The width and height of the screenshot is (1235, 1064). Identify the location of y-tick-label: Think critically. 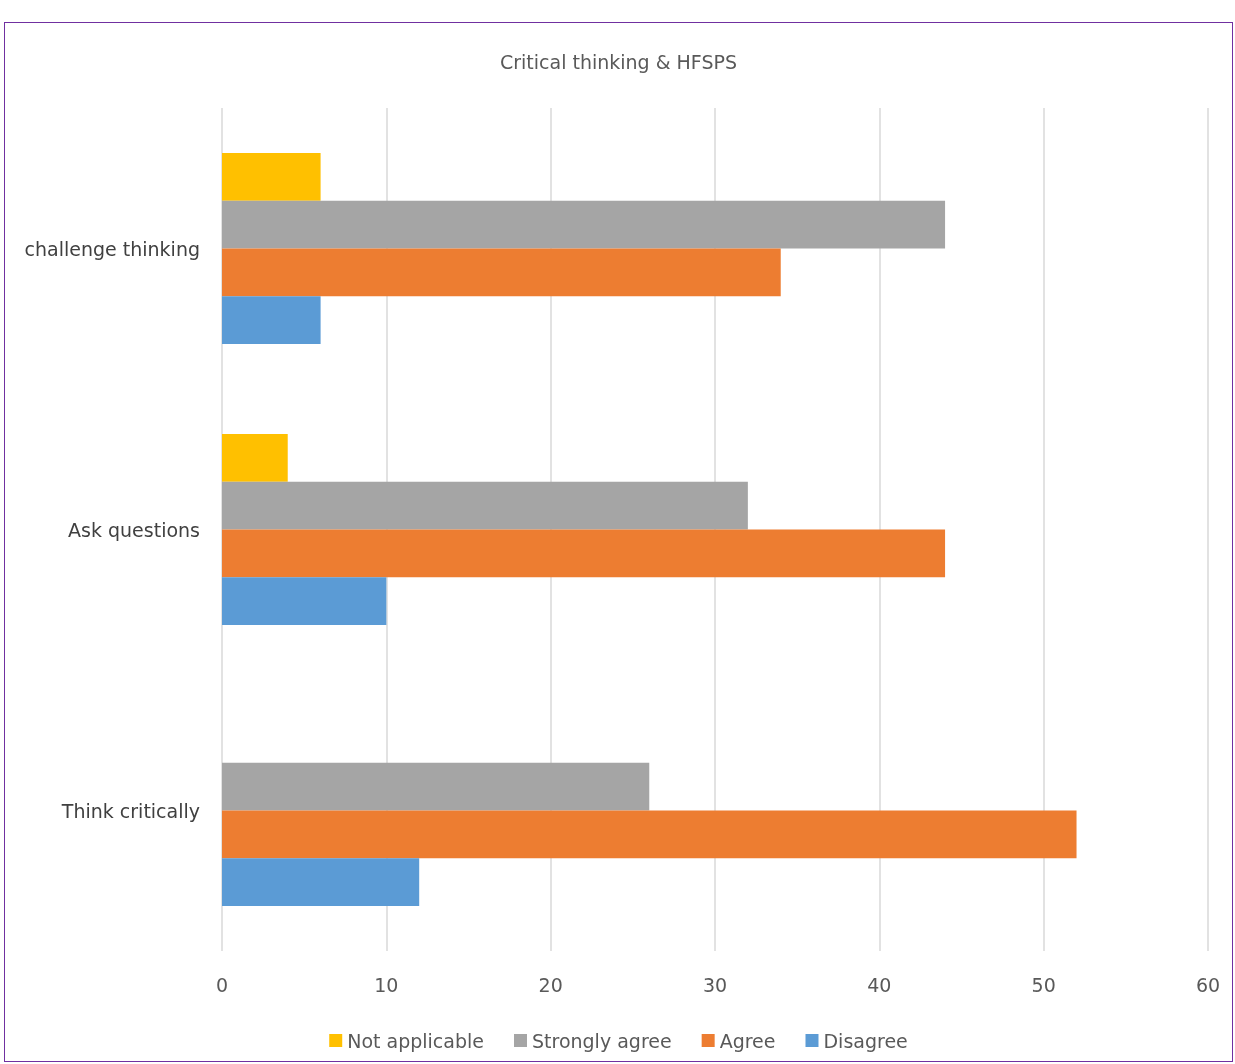
(130, 810).